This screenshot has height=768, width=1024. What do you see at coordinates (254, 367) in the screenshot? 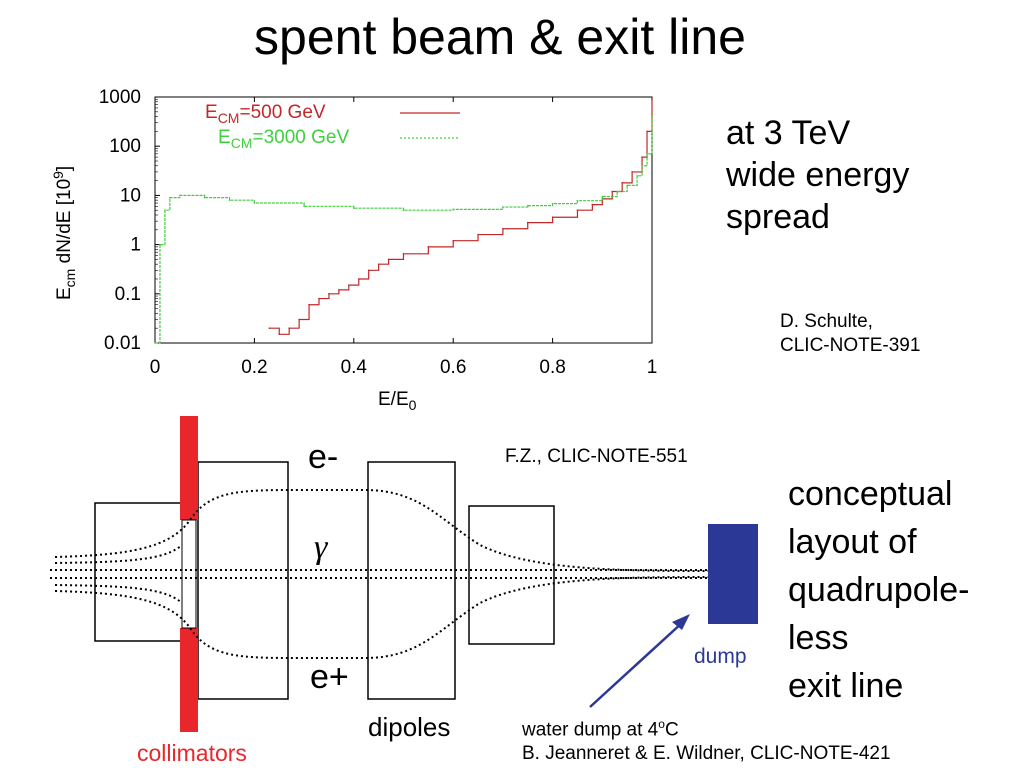
I see `x-tick-label: 0.2` at bounding box center [254, 367].